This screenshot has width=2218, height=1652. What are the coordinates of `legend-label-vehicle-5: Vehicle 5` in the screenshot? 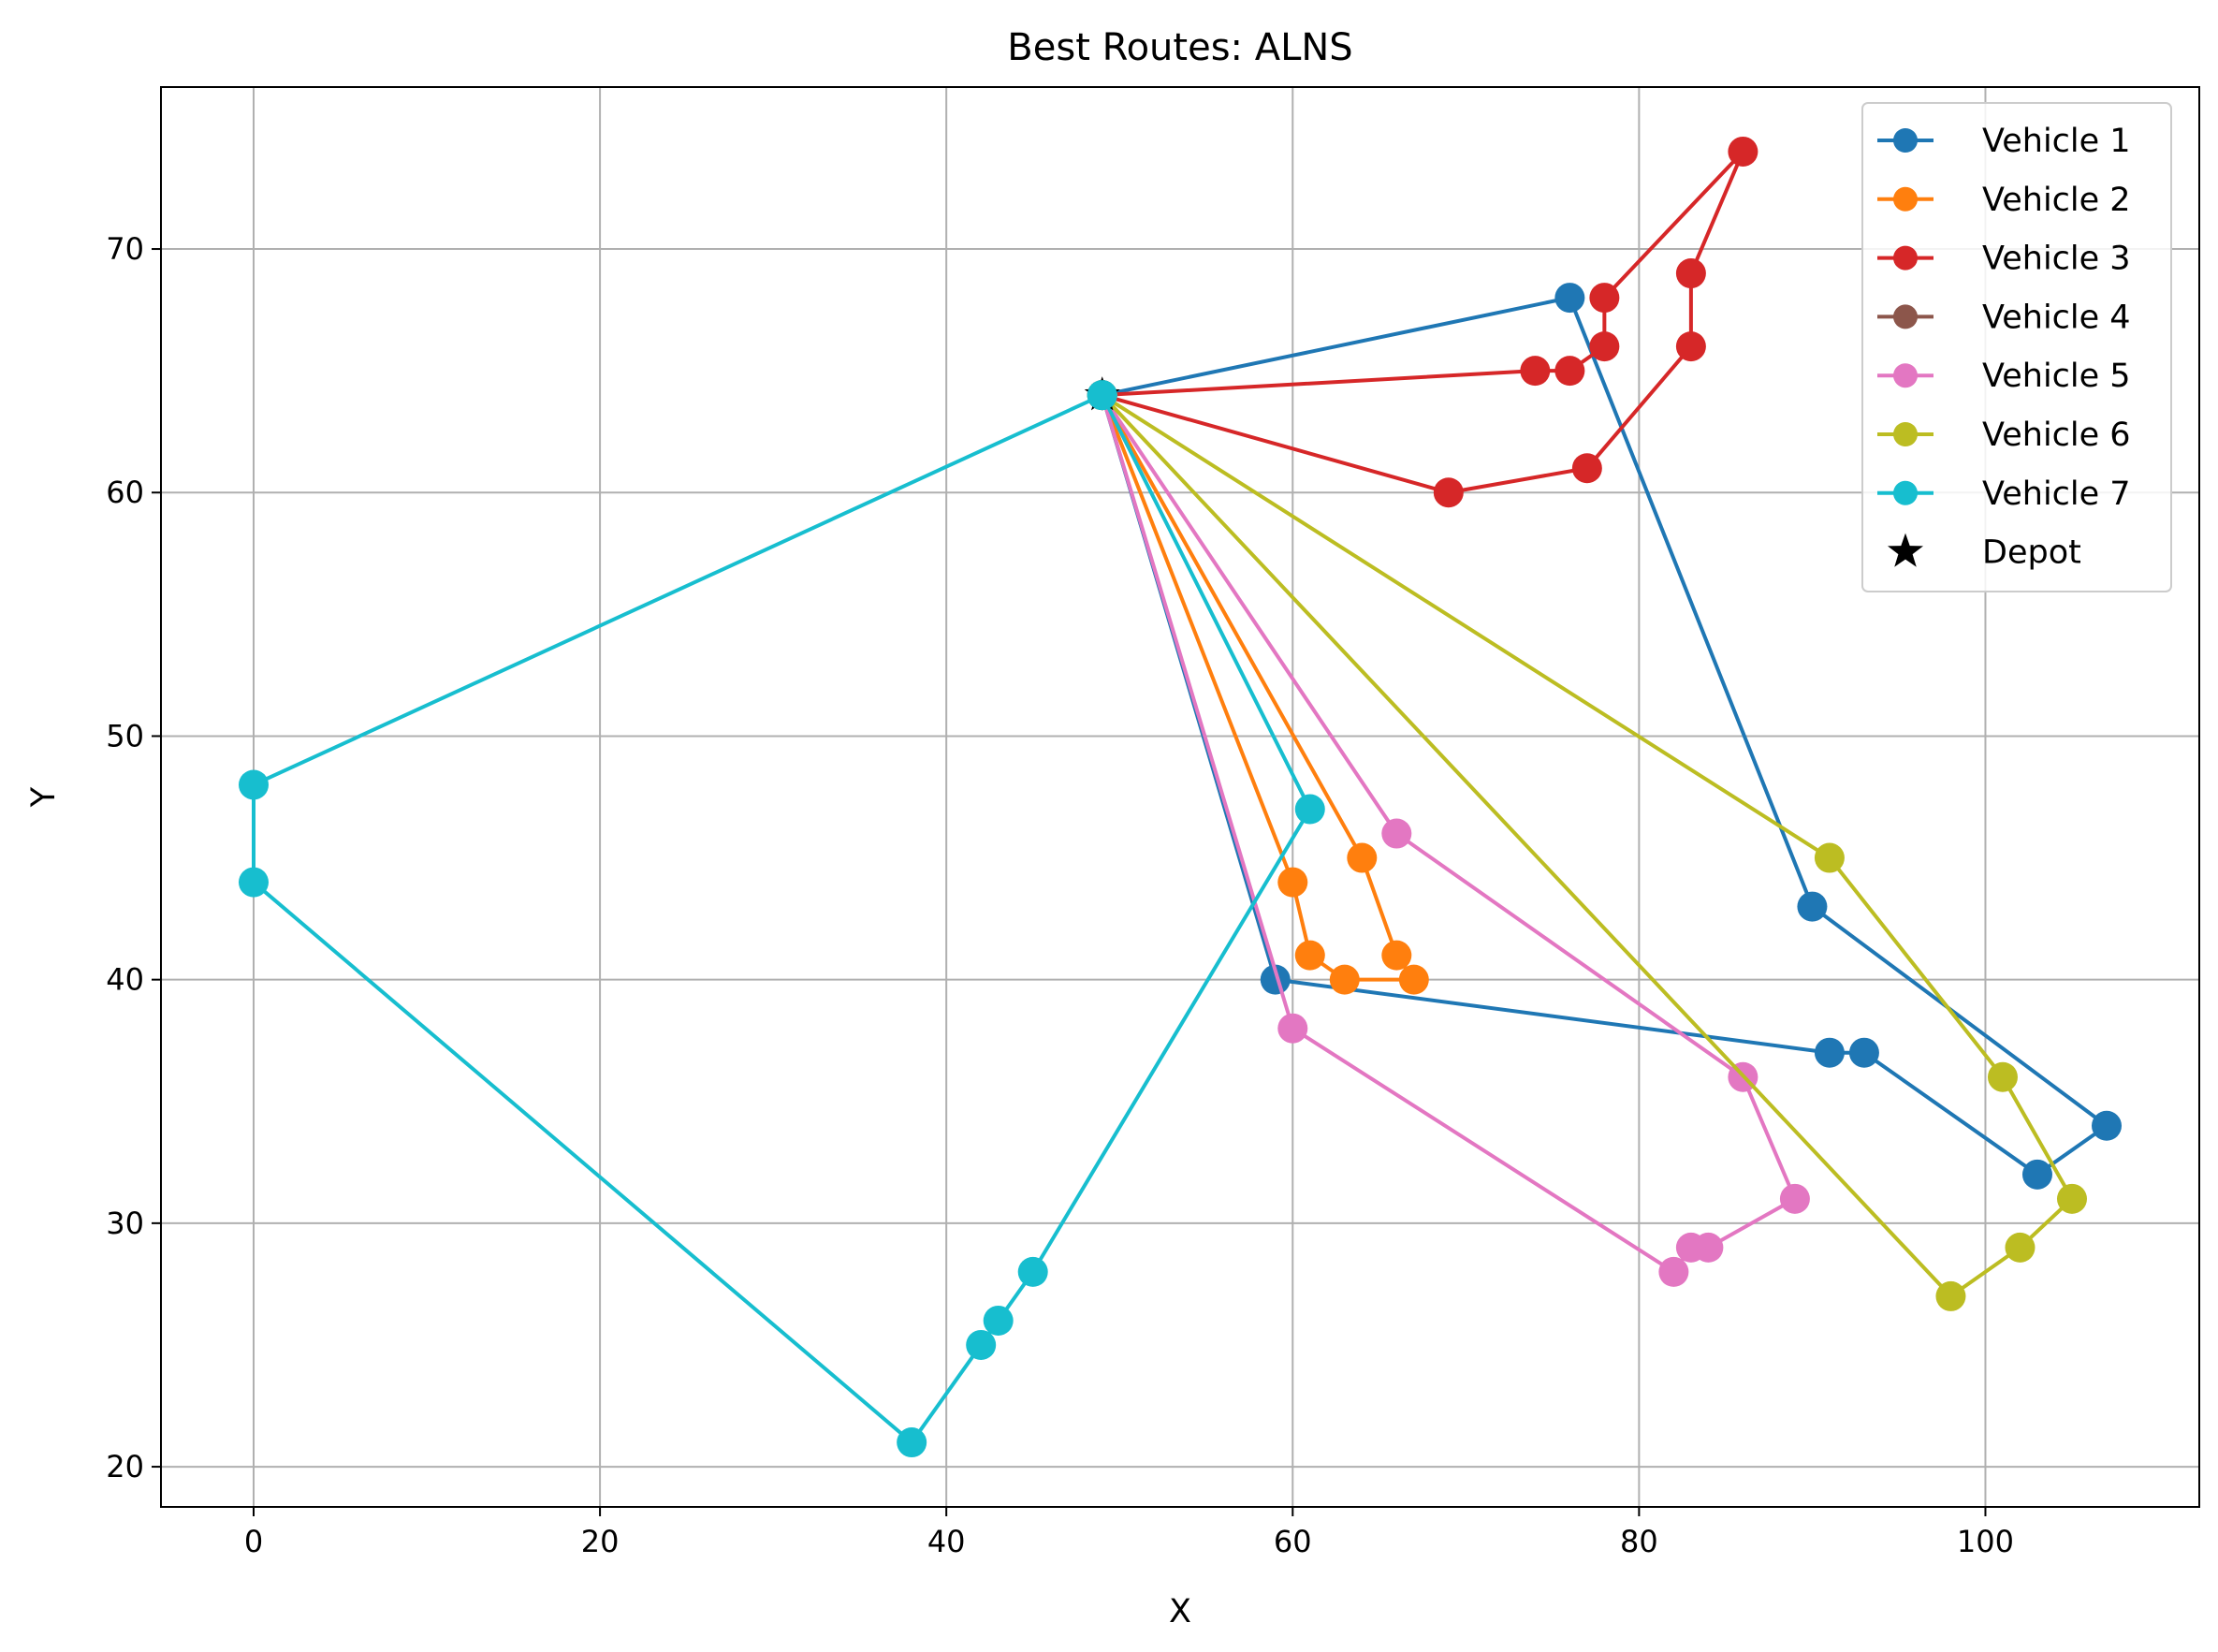 It's located at (2056, 377).